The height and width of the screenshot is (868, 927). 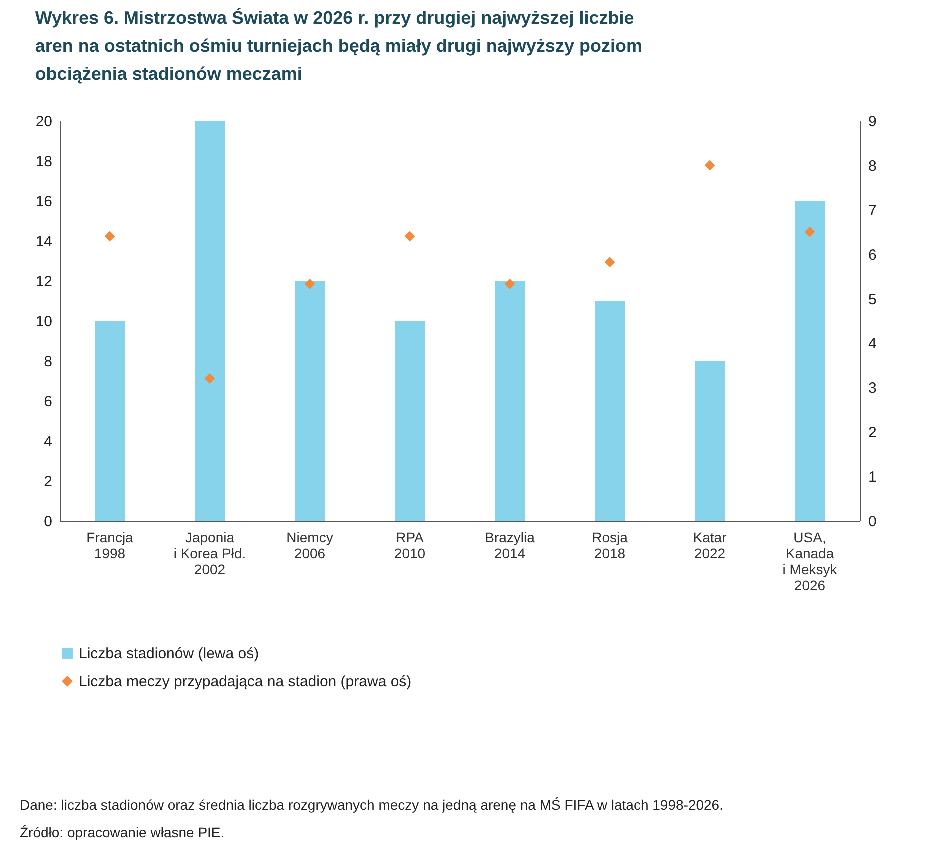 What do you see at coordinates (48, 362) in the screenshot?
I see `y-tick-label: 8` at bounding box center [48, 362].